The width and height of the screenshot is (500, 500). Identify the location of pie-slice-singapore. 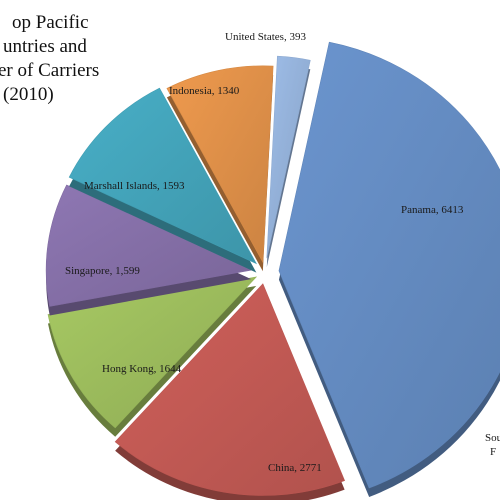
(149, 250).